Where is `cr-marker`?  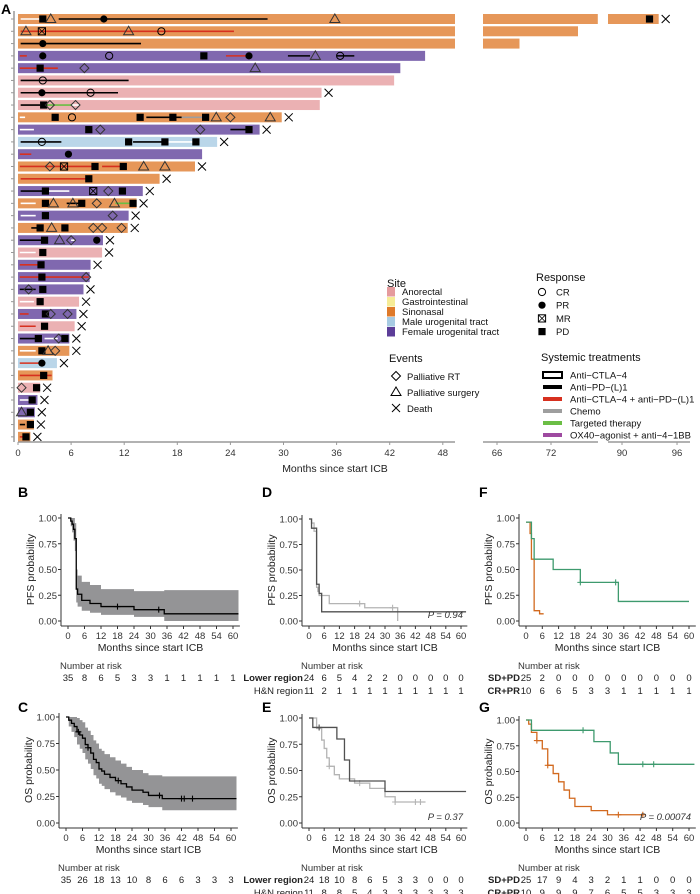
cr-marker is located at coordinates (42, 80).